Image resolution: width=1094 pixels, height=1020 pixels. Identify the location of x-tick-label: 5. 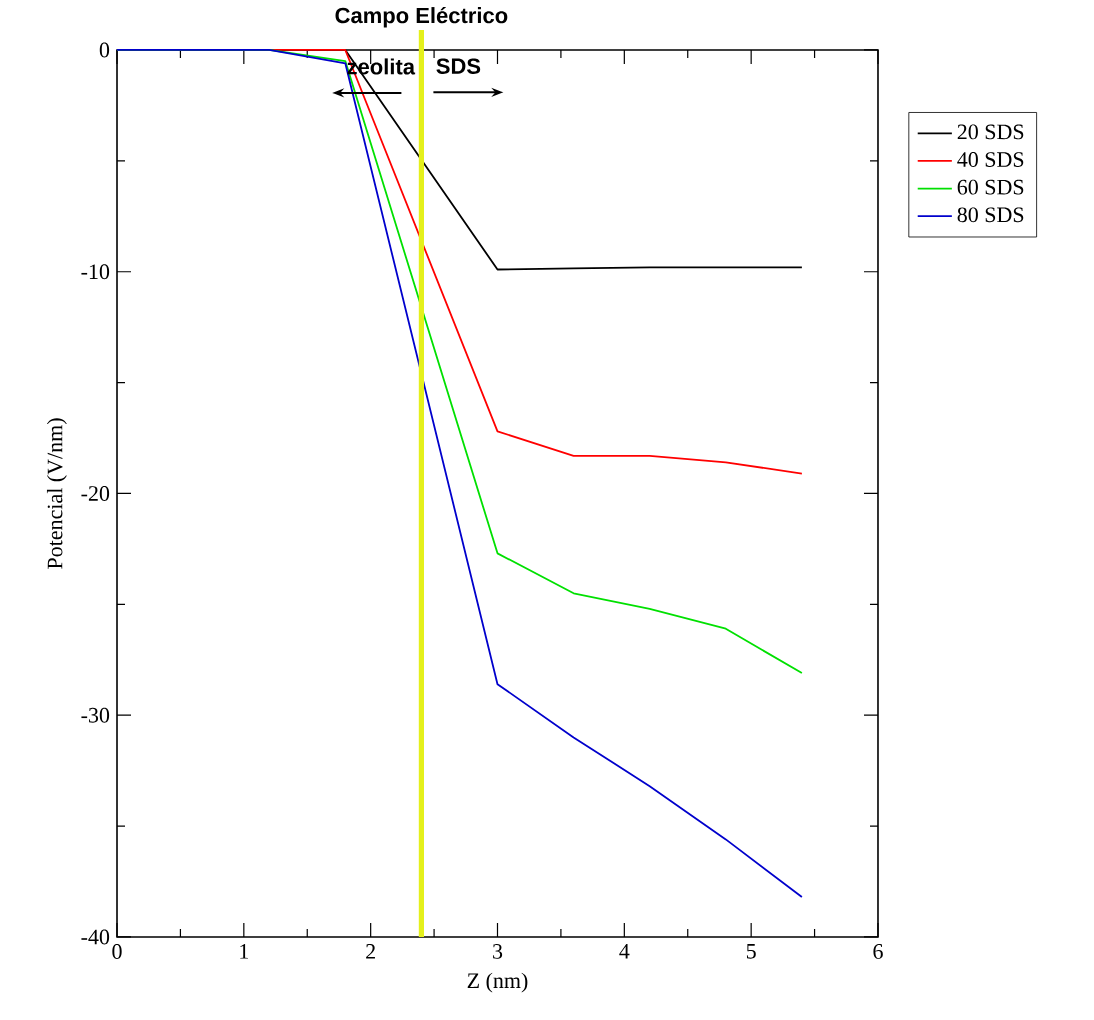
(751, 951).